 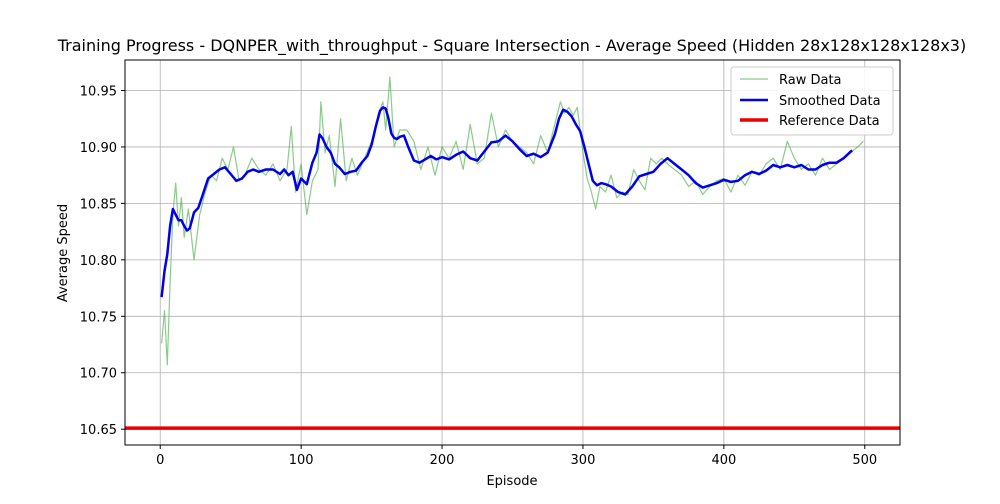 I want to click on y-tick-label: 10.65, so click(x=98, y=430).